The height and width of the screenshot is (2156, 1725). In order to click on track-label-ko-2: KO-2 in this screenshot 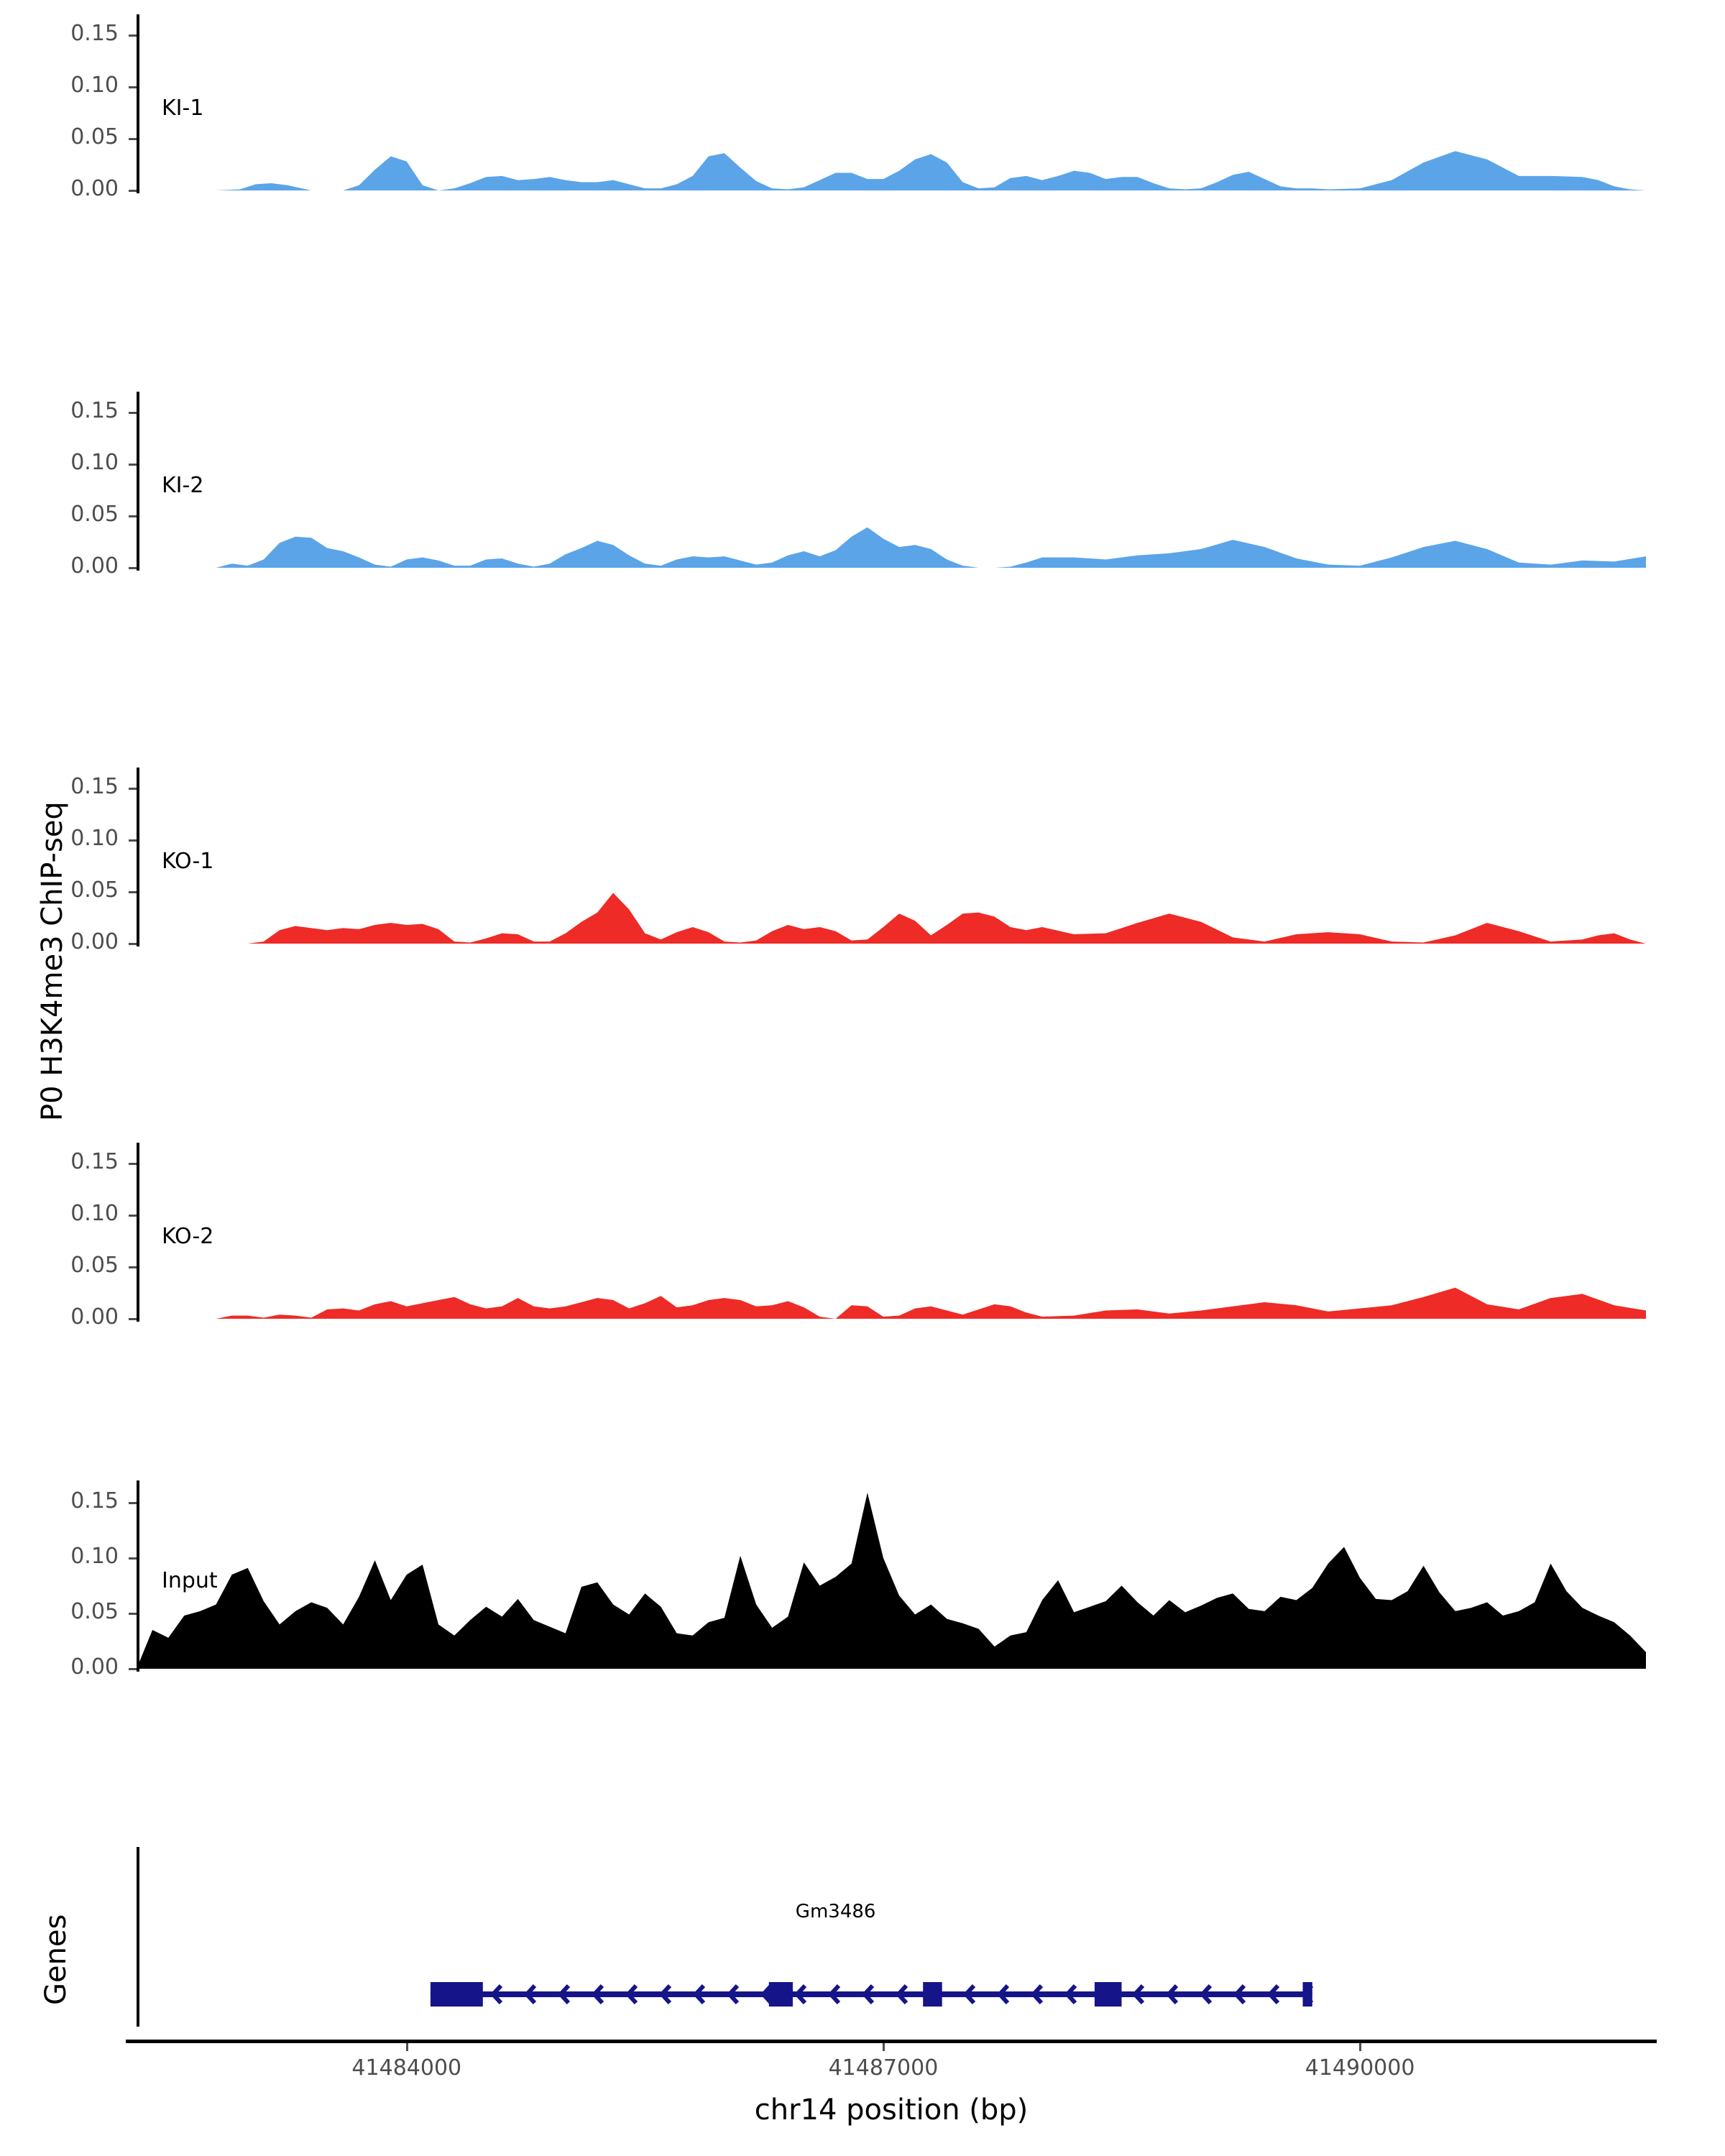, I will do `click(188, 1236)`.